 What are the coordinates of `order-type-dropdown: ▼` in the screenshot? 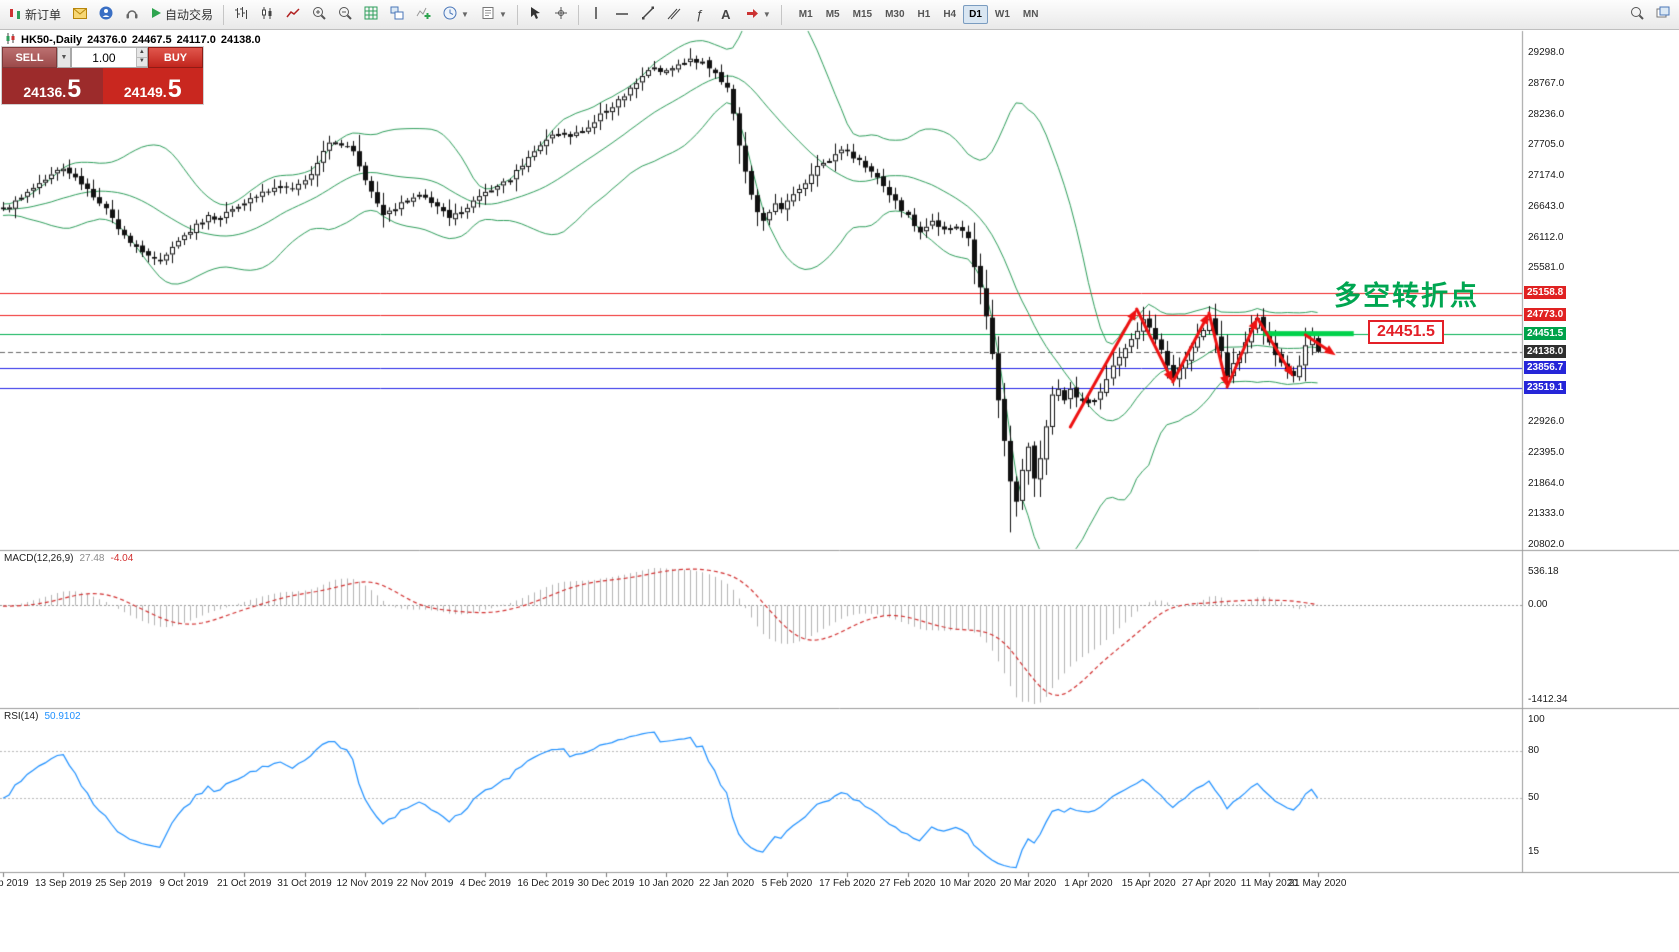 It's located at (64, 57).